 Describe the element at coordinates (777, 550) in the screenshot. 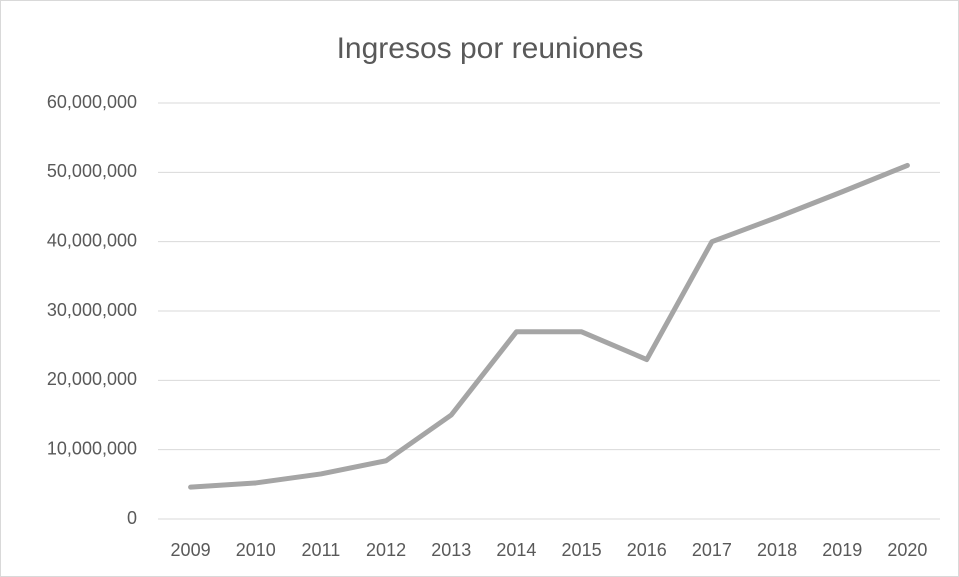

I see `x-tick-label: 2018` at that location.